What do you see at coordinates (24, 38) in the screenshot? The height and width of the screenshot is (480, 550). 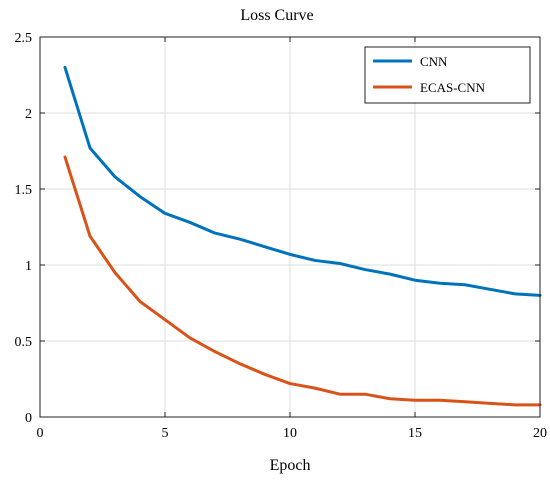 I see `y-tick-label: 2.5` at bounding box center [24, 38].